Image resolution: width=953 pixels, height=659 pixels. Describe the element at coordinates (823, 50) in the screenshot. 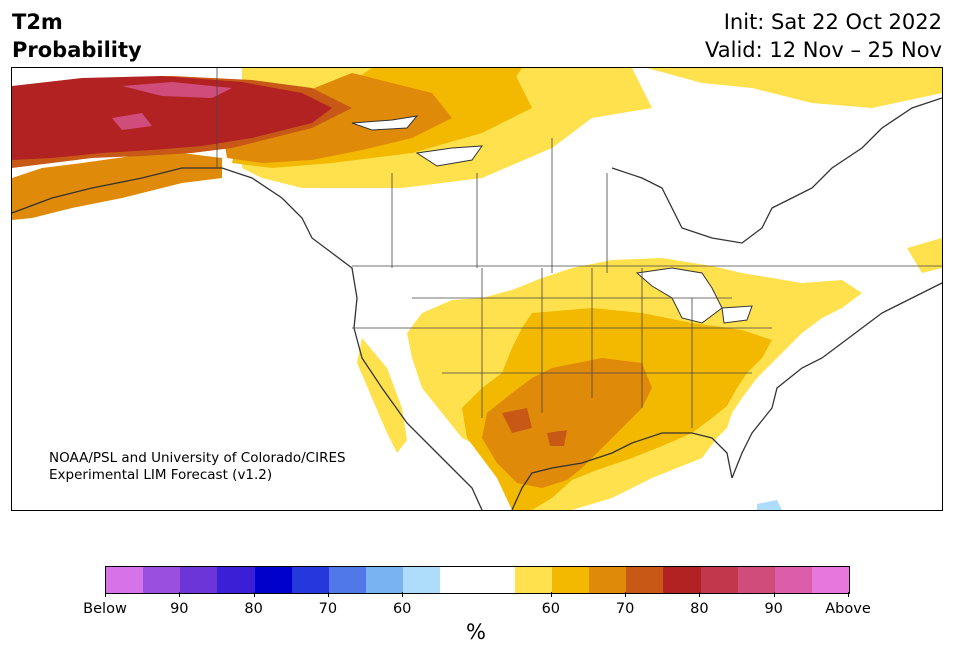

I see `valid-range: Valid: 12 Nov – 25 Nov` at that location.